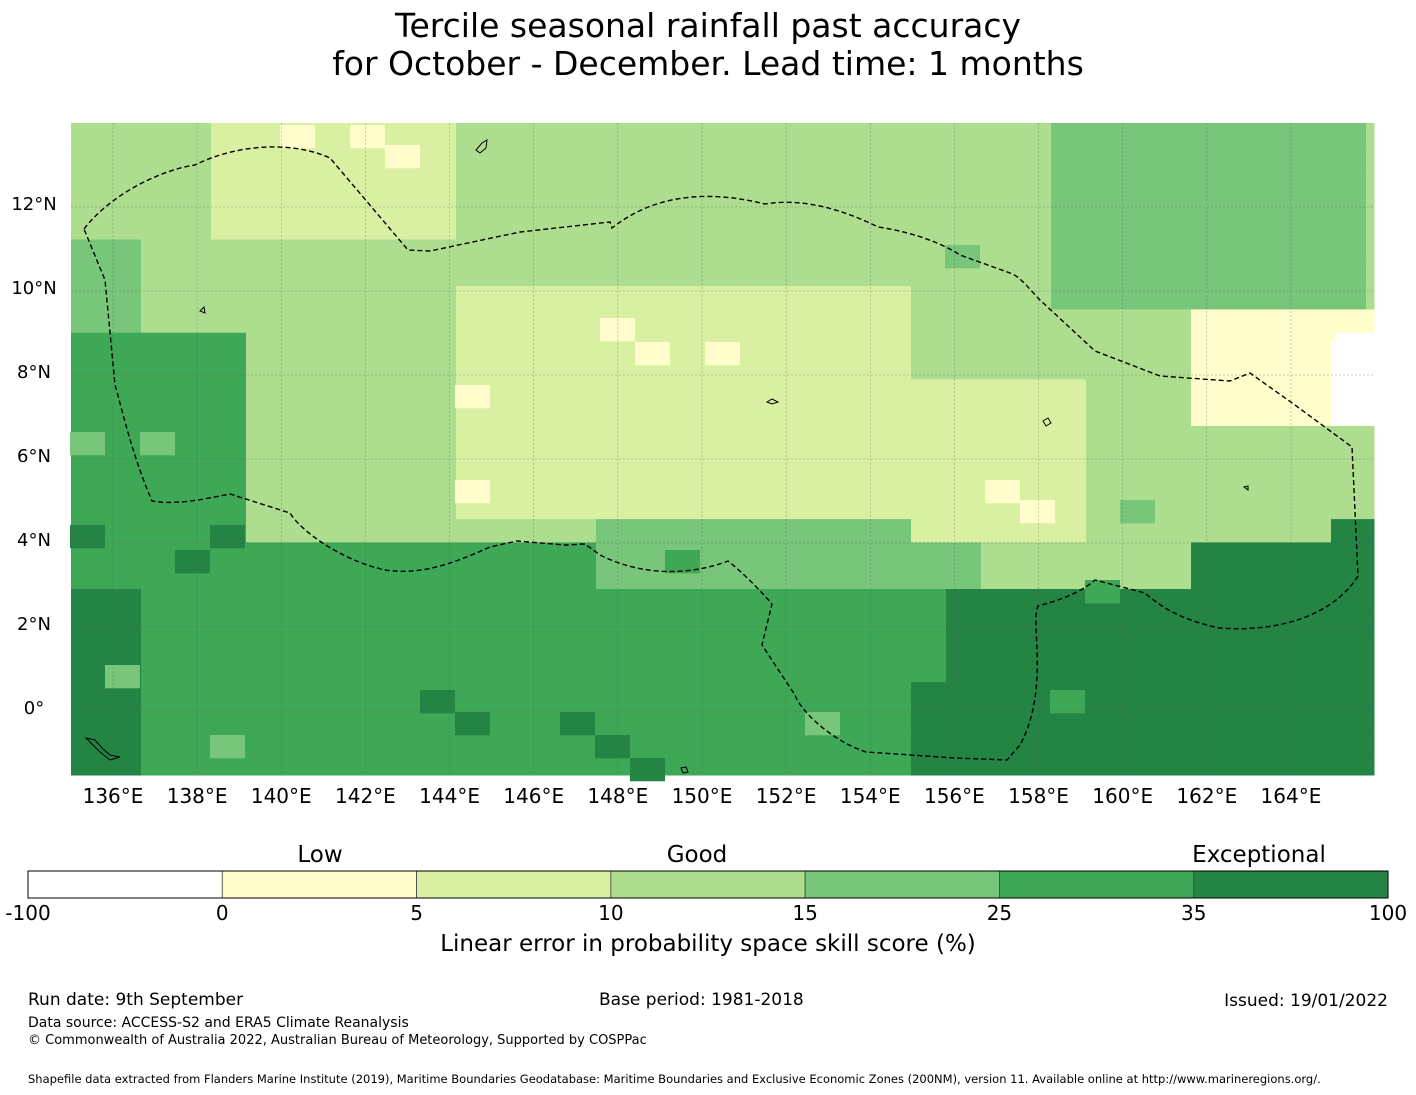 The height and width of the screenshot is (1095, 1416). I want to click on colorbar-tick-label: 25, so click(999, 913).